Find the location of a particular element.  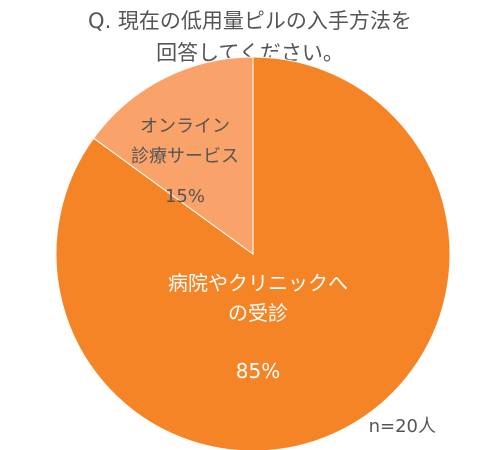

pie-slice-2-percent-label: 15% is located at coordinates (185, 196).